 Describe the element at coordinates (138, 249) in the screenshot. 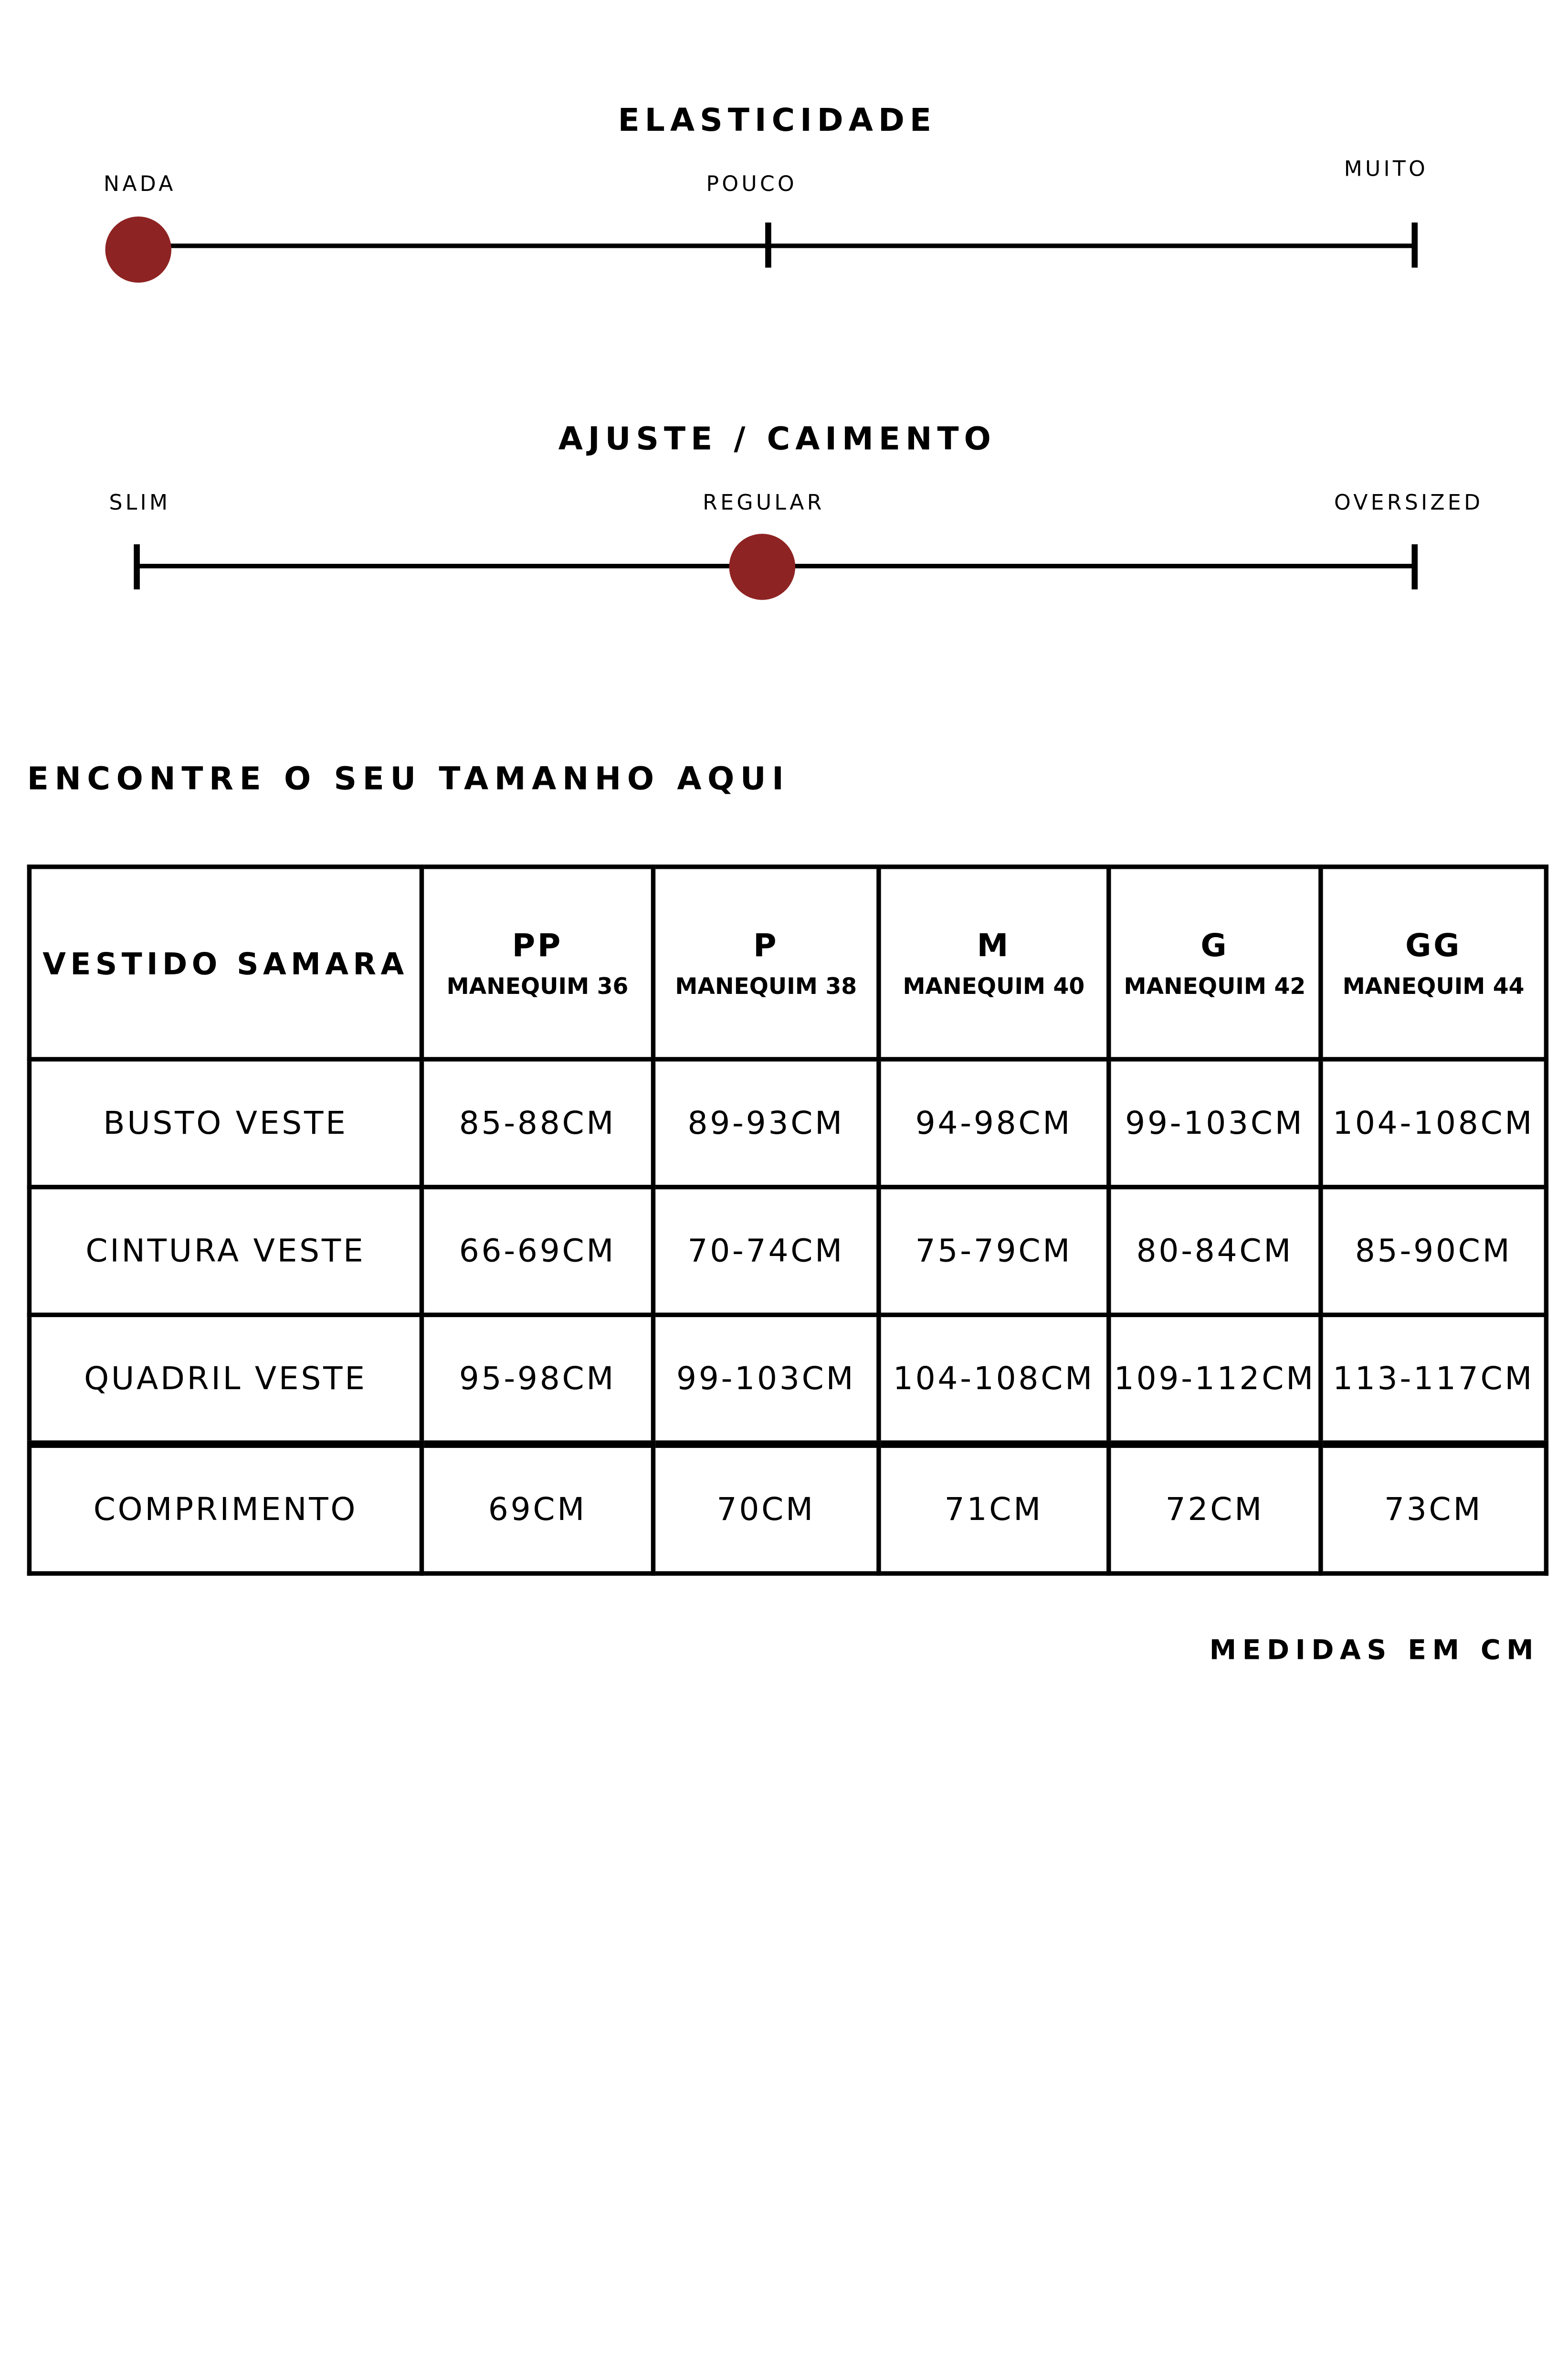

I see `elasticidade-marker` at that location.